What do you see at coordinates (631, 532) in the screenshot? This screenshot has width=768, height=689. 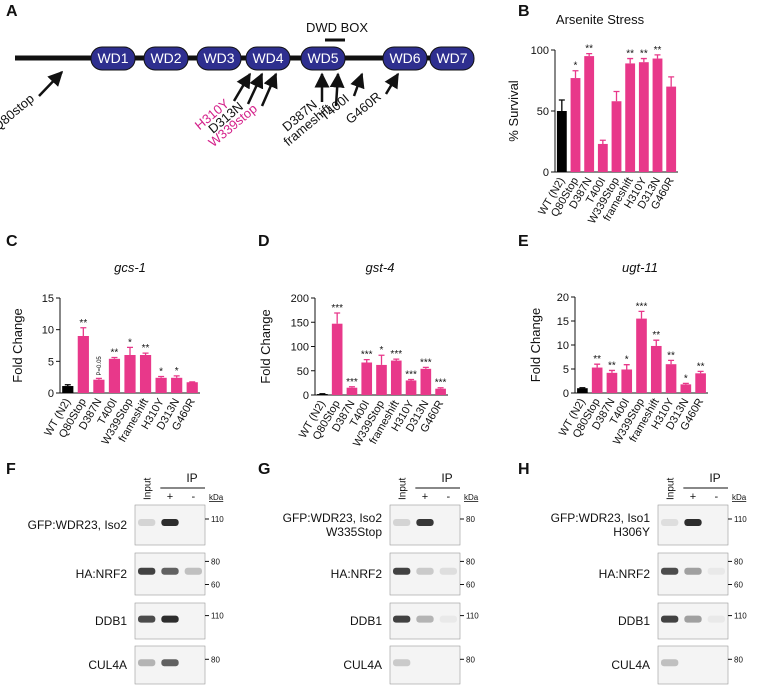 I see `blot-row-label: H306Y` at bounding box center [631, 532].